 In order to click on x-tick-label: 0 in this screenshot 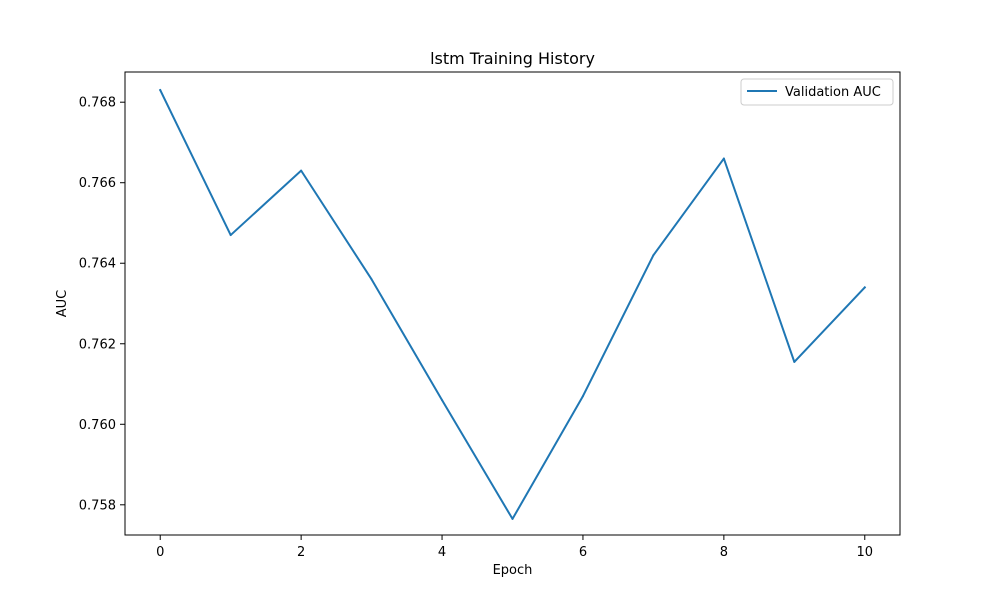, I will do `click(160, 552)`.